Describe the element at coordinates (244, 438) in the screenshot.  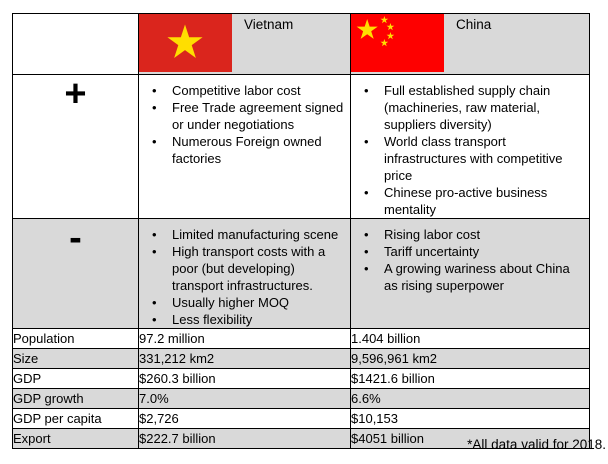
I see `stat-value-vietnam: $222.7 billion` at that location.